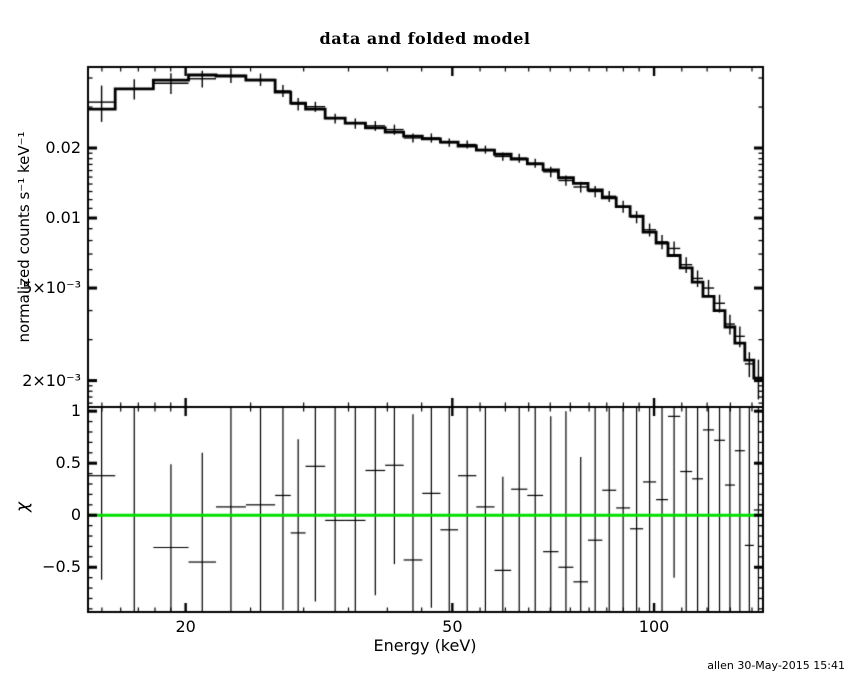  I want to click on plot-title: data and folded model, so click(425, 38).